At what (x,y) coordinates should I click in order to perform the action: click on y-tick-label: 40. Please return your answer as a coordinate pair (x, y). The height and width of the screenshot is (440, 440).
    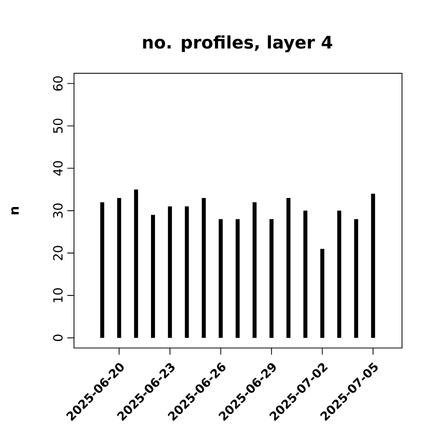
    Looking at the image, I should click on (58, 168).